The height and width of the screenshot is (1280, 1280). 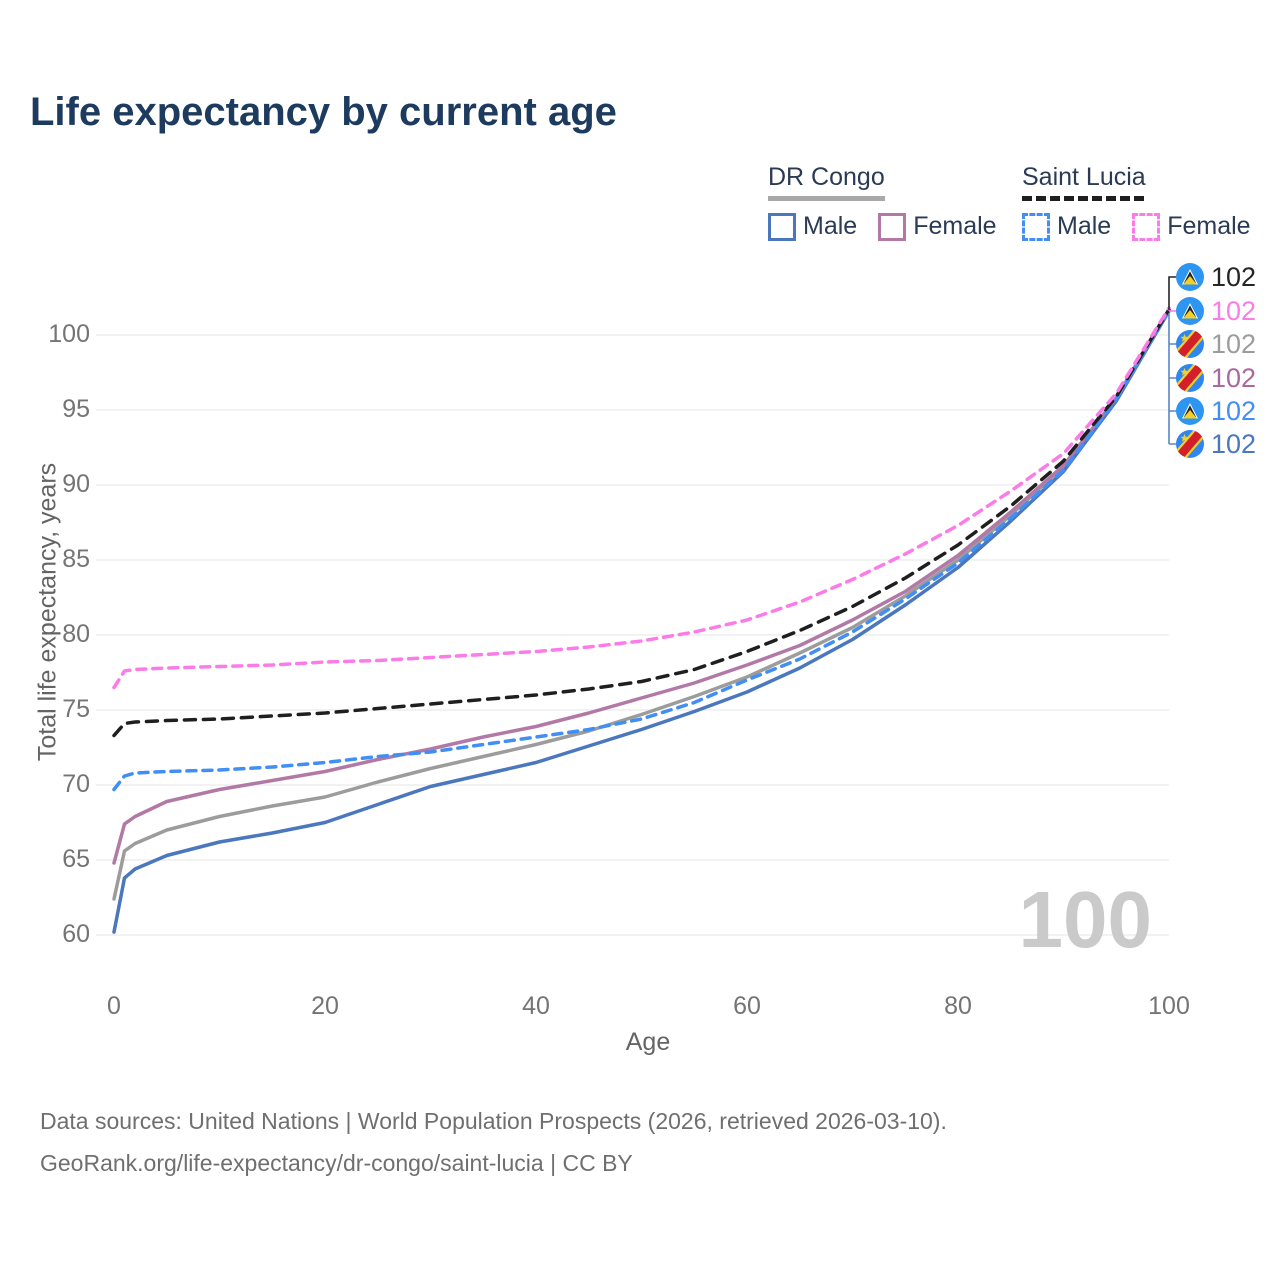 I want to click on x-tick-0: 0, so click(x=114, y=1006).